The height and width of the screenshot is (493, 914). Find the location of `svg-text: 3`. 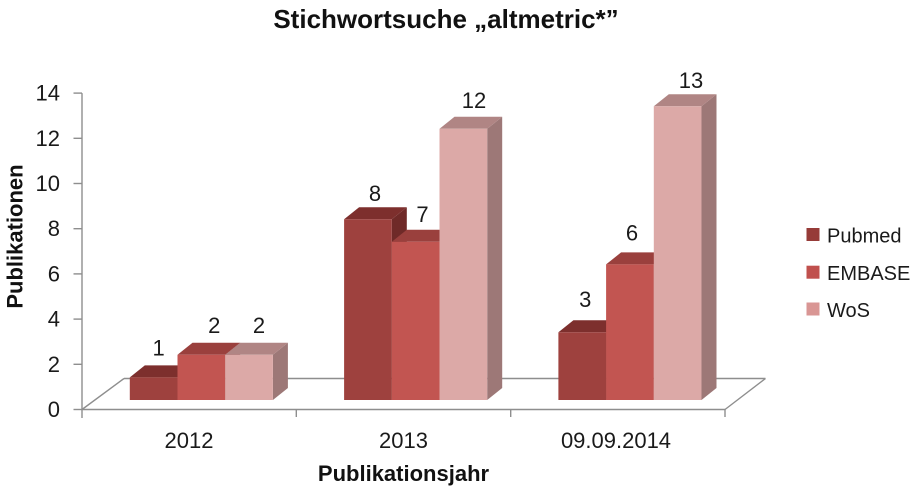

svg-text: 3 is located at coordinates (585, 299).